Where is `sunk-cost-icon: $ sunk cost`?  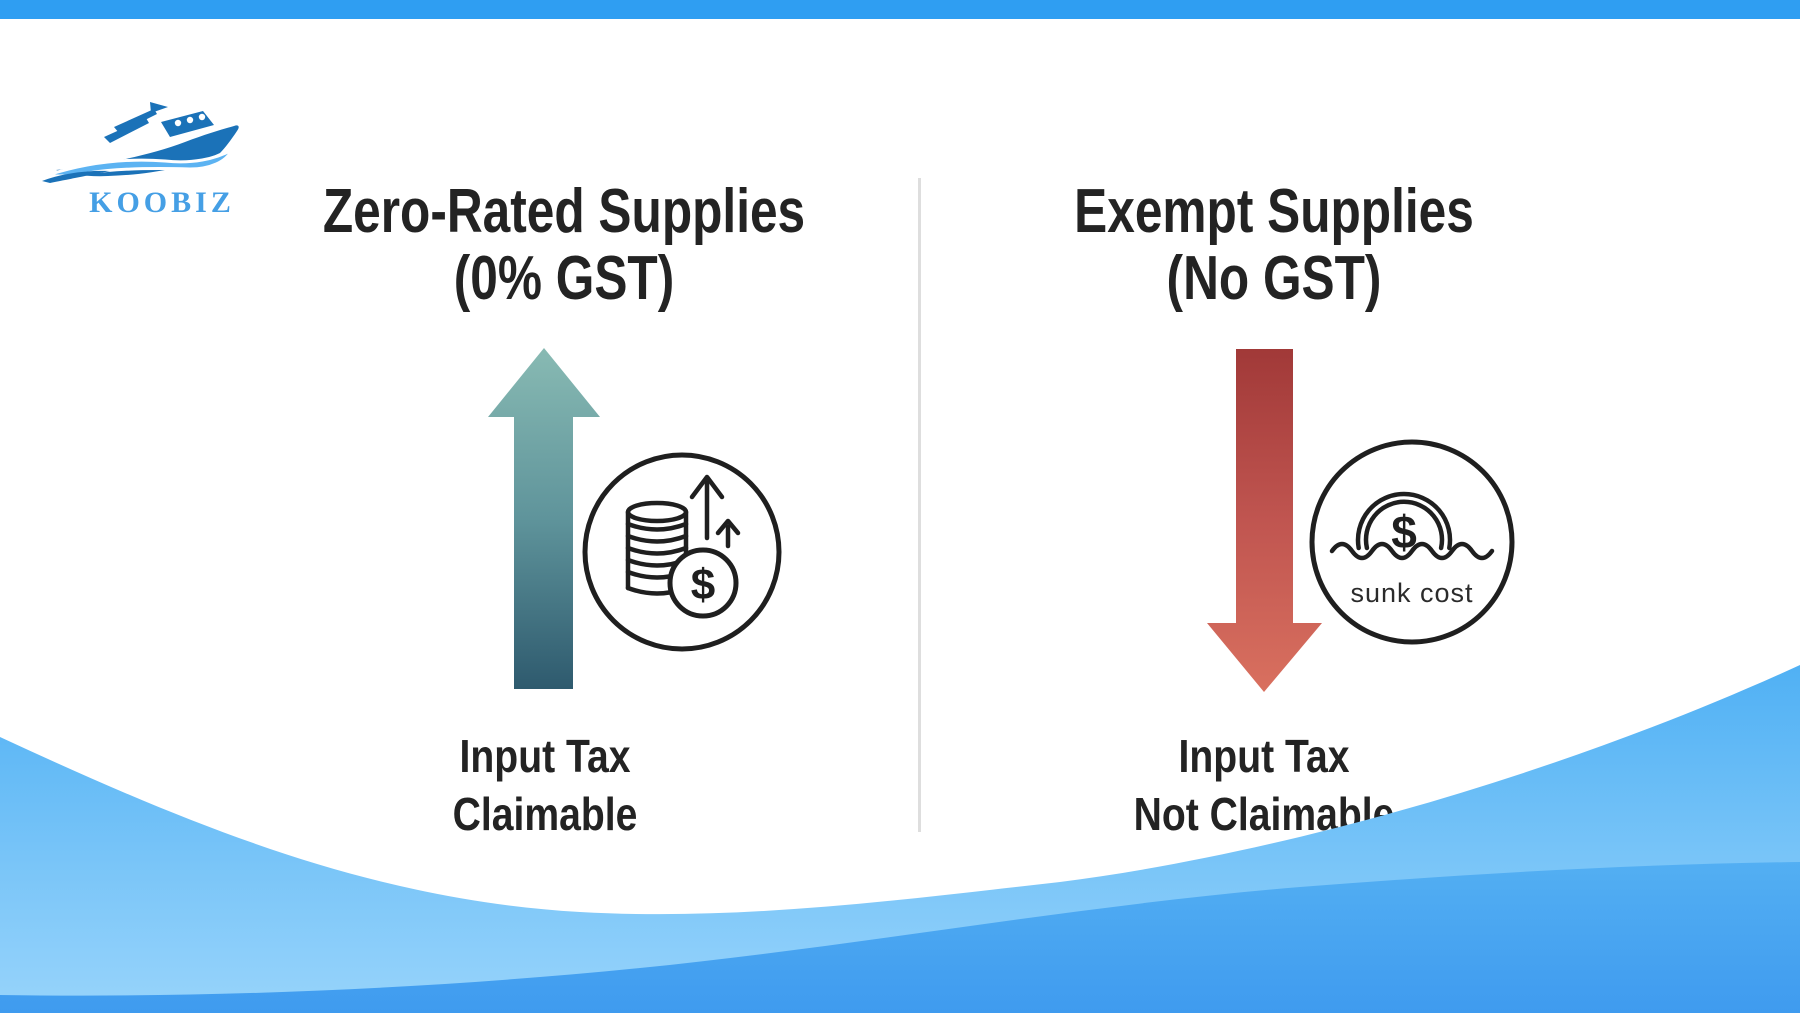
sunk-cost-icon: $ sunk cost is located at coordinates (1412, 542).